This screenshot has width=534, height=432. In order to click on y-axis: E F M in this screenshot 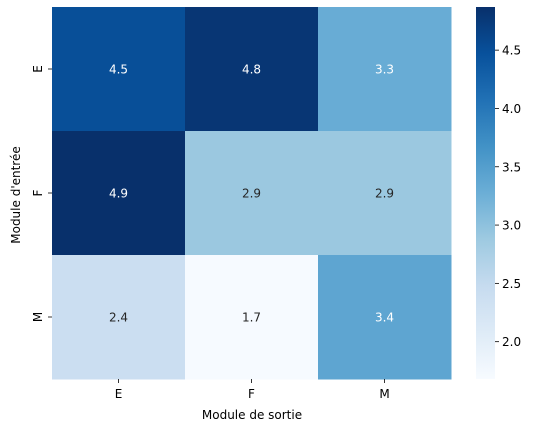, I will do `click(41, 193)`.